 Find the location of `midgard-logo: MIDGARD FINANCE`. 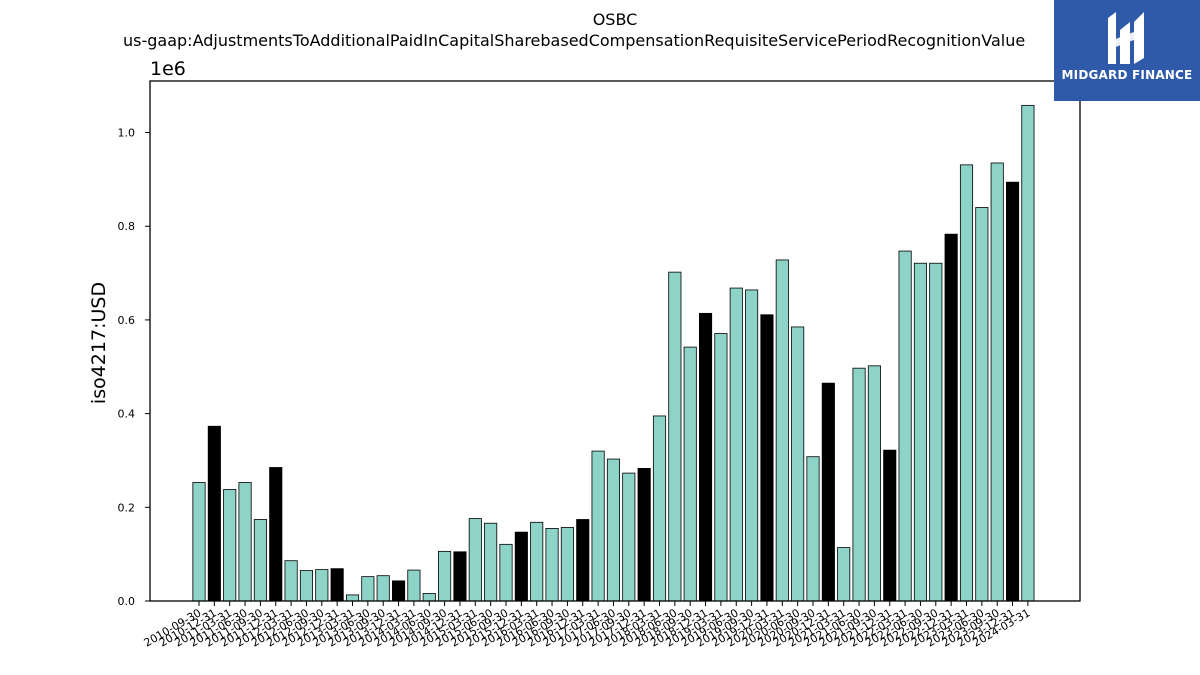

midgard-logo: MIDGARD FINANCE is located at coordinates (1127, 50).